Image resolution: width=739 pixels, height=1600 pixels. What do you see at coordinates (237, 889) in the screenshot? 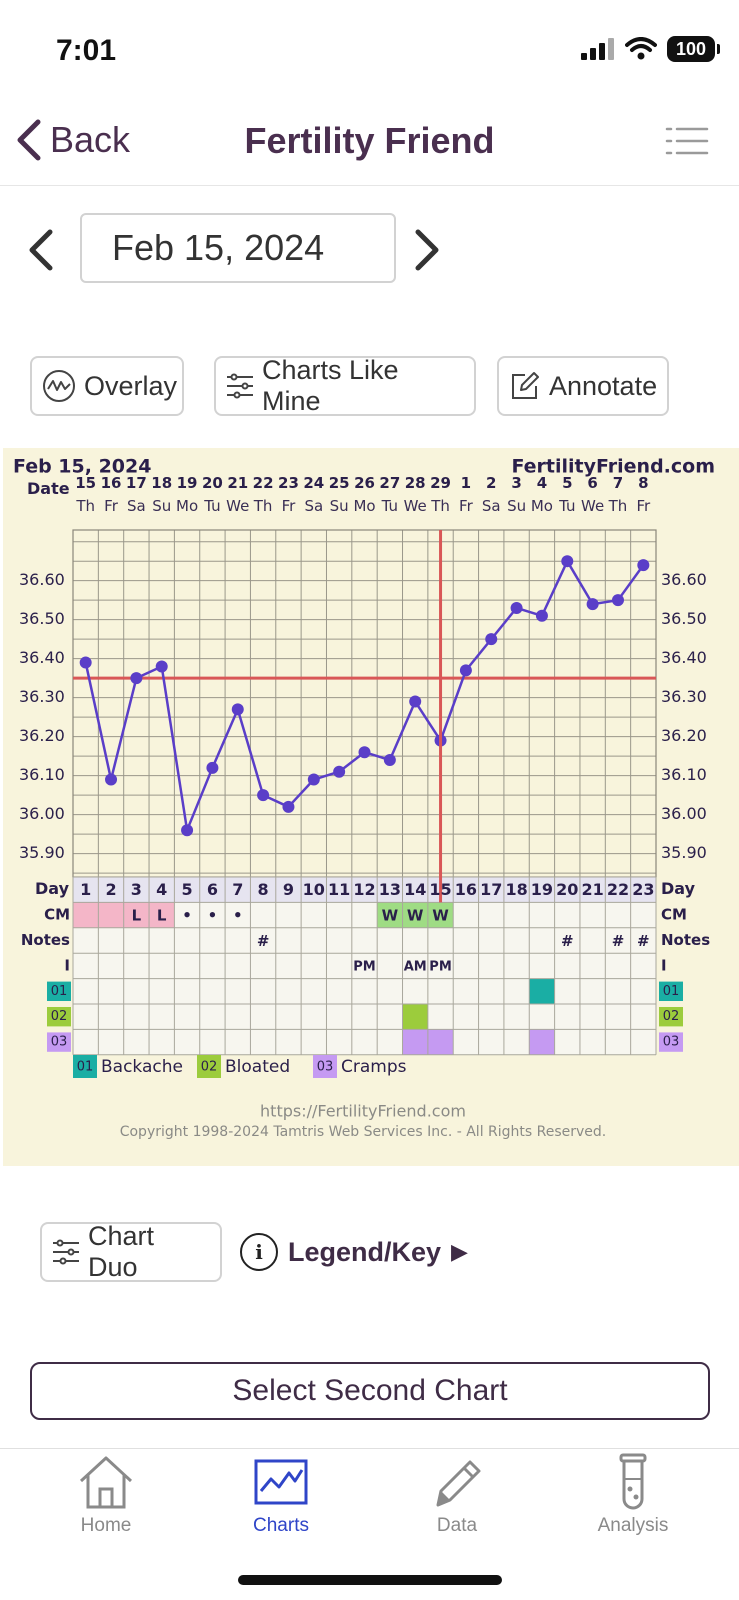
I see `cycle-day-label: 7` at bounding box center [237, 889].